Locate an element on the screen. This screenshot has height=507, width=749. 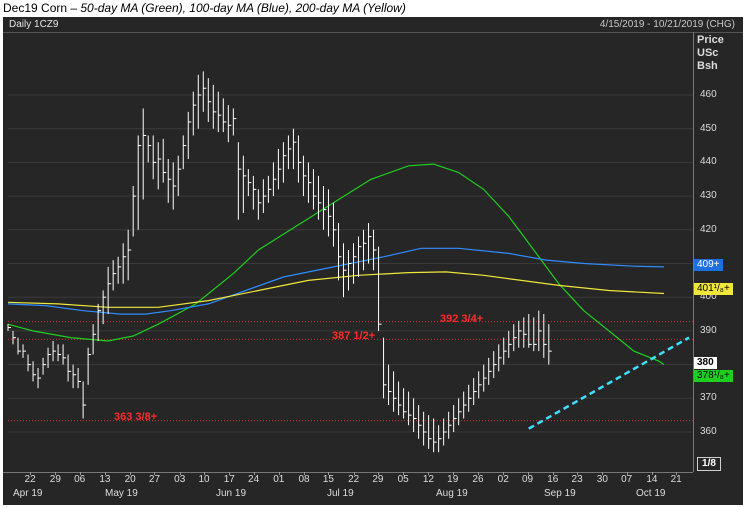
price-tick-label: 370 is located at coordinates (708, 398).